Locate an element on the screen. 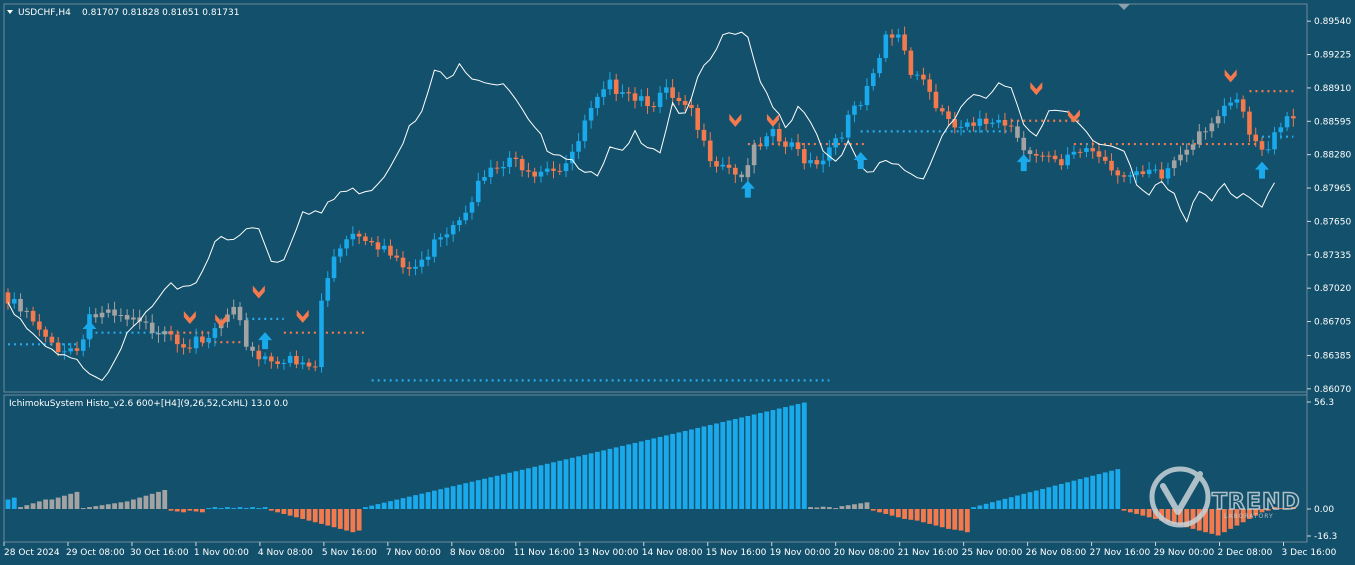  collapse-triangle-icon is located at coordinates (10, 12).